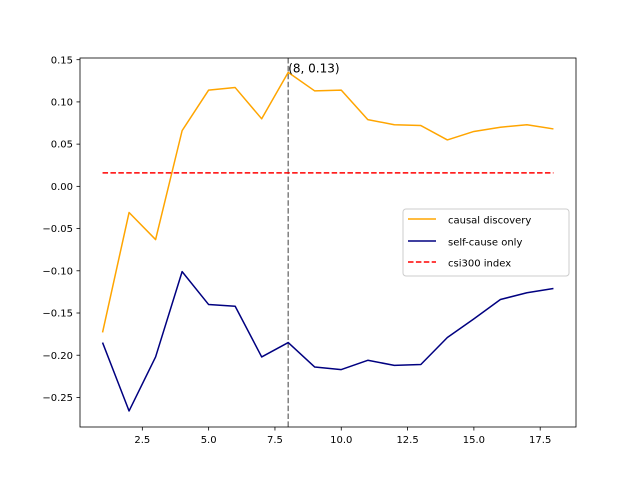  What do you see at coordinates (479, 264) in the screenshot?
I see `legend-label-csi300-index: csi300 index` at bounding box center [479, 264].